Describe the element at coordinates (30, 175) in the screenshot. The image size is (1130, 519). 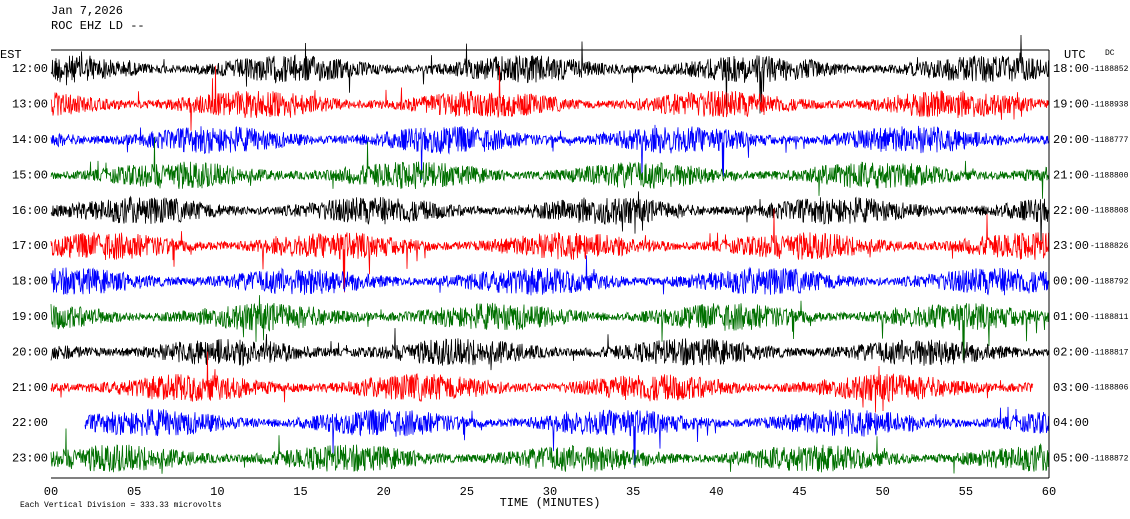
I see `est-label: 15:00` at that location.